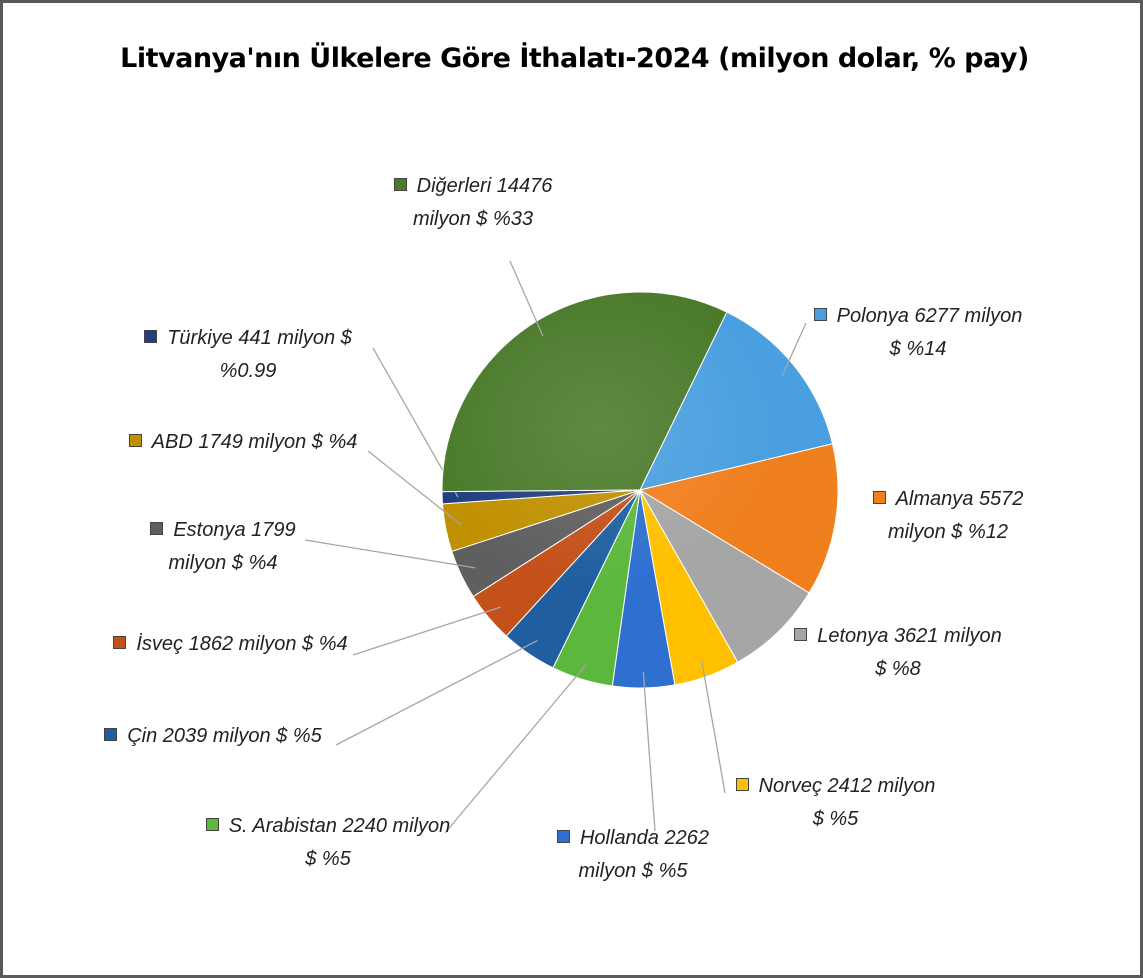  I want to click on data-label: Letonya 3621 milyon $ %8, so click(898, 652).